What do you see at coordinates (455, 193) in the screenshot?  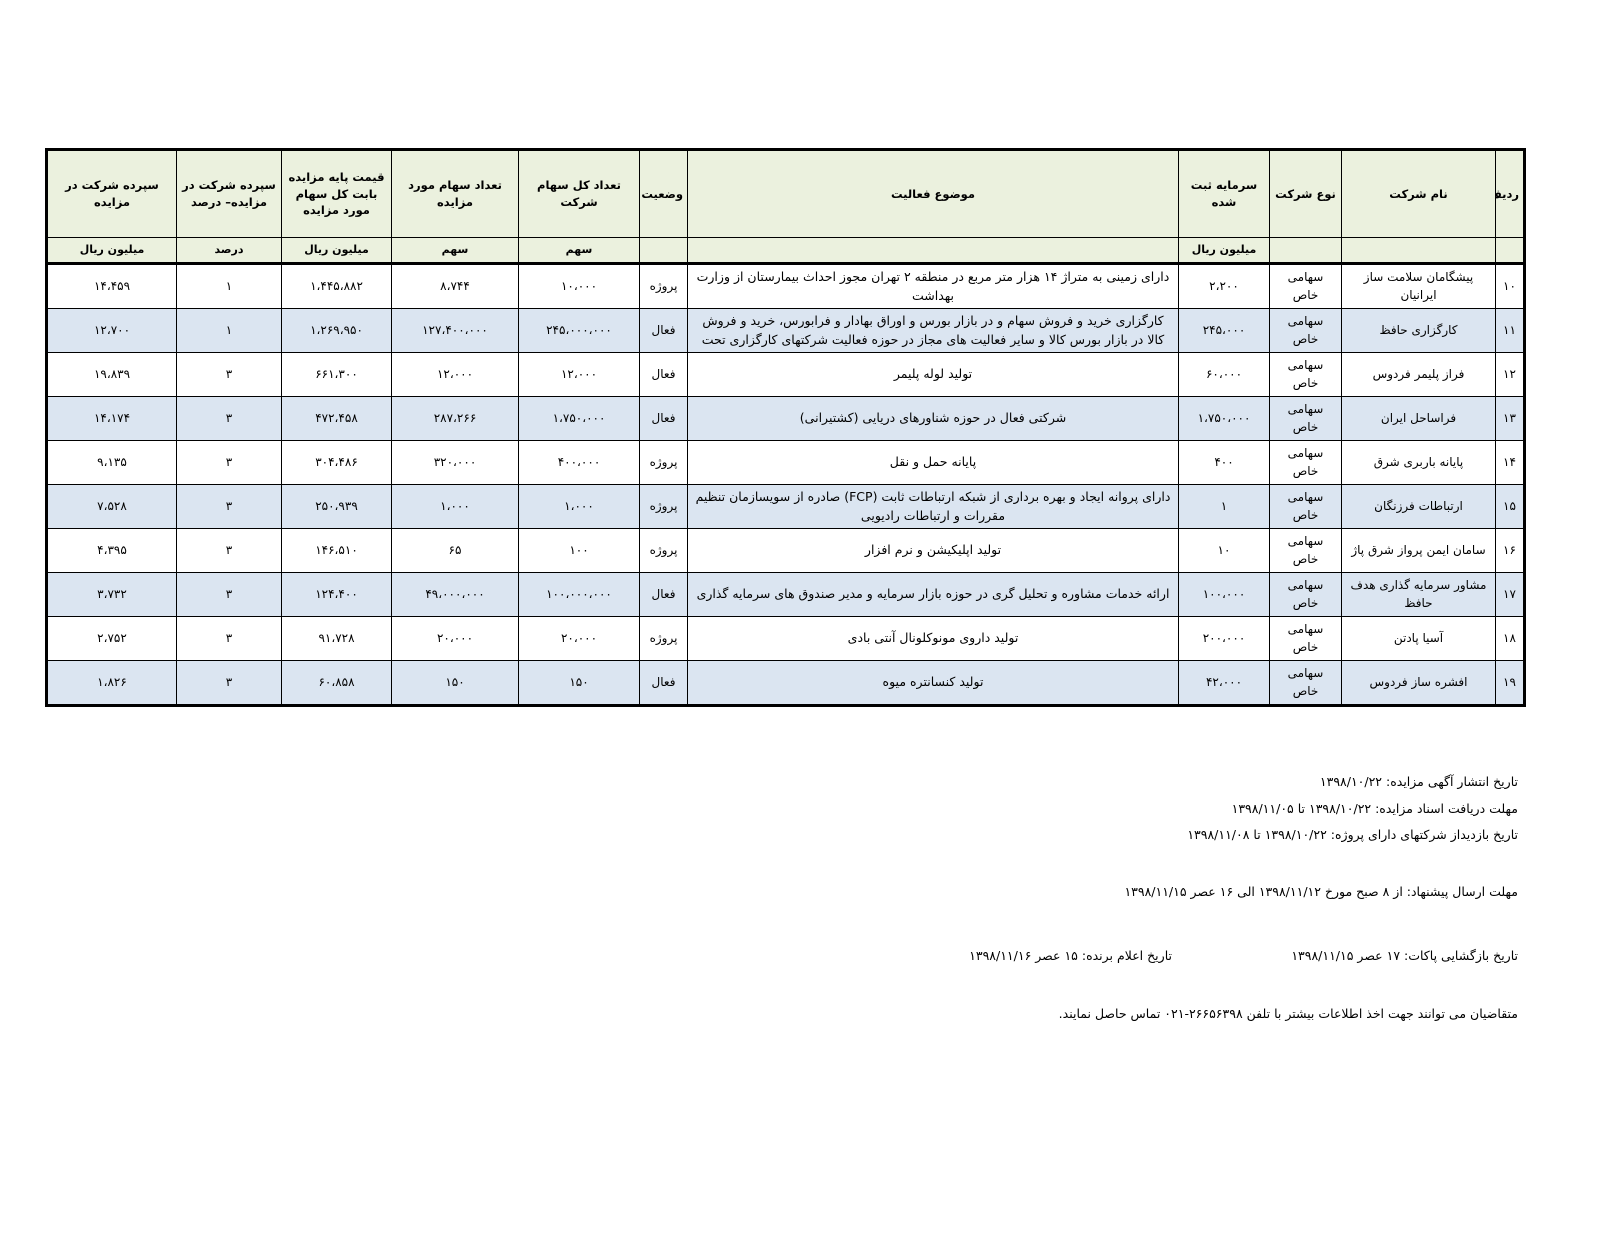 I see `column-header: تعداد سهام مورد مزایده` at bounding box center [455, 193].